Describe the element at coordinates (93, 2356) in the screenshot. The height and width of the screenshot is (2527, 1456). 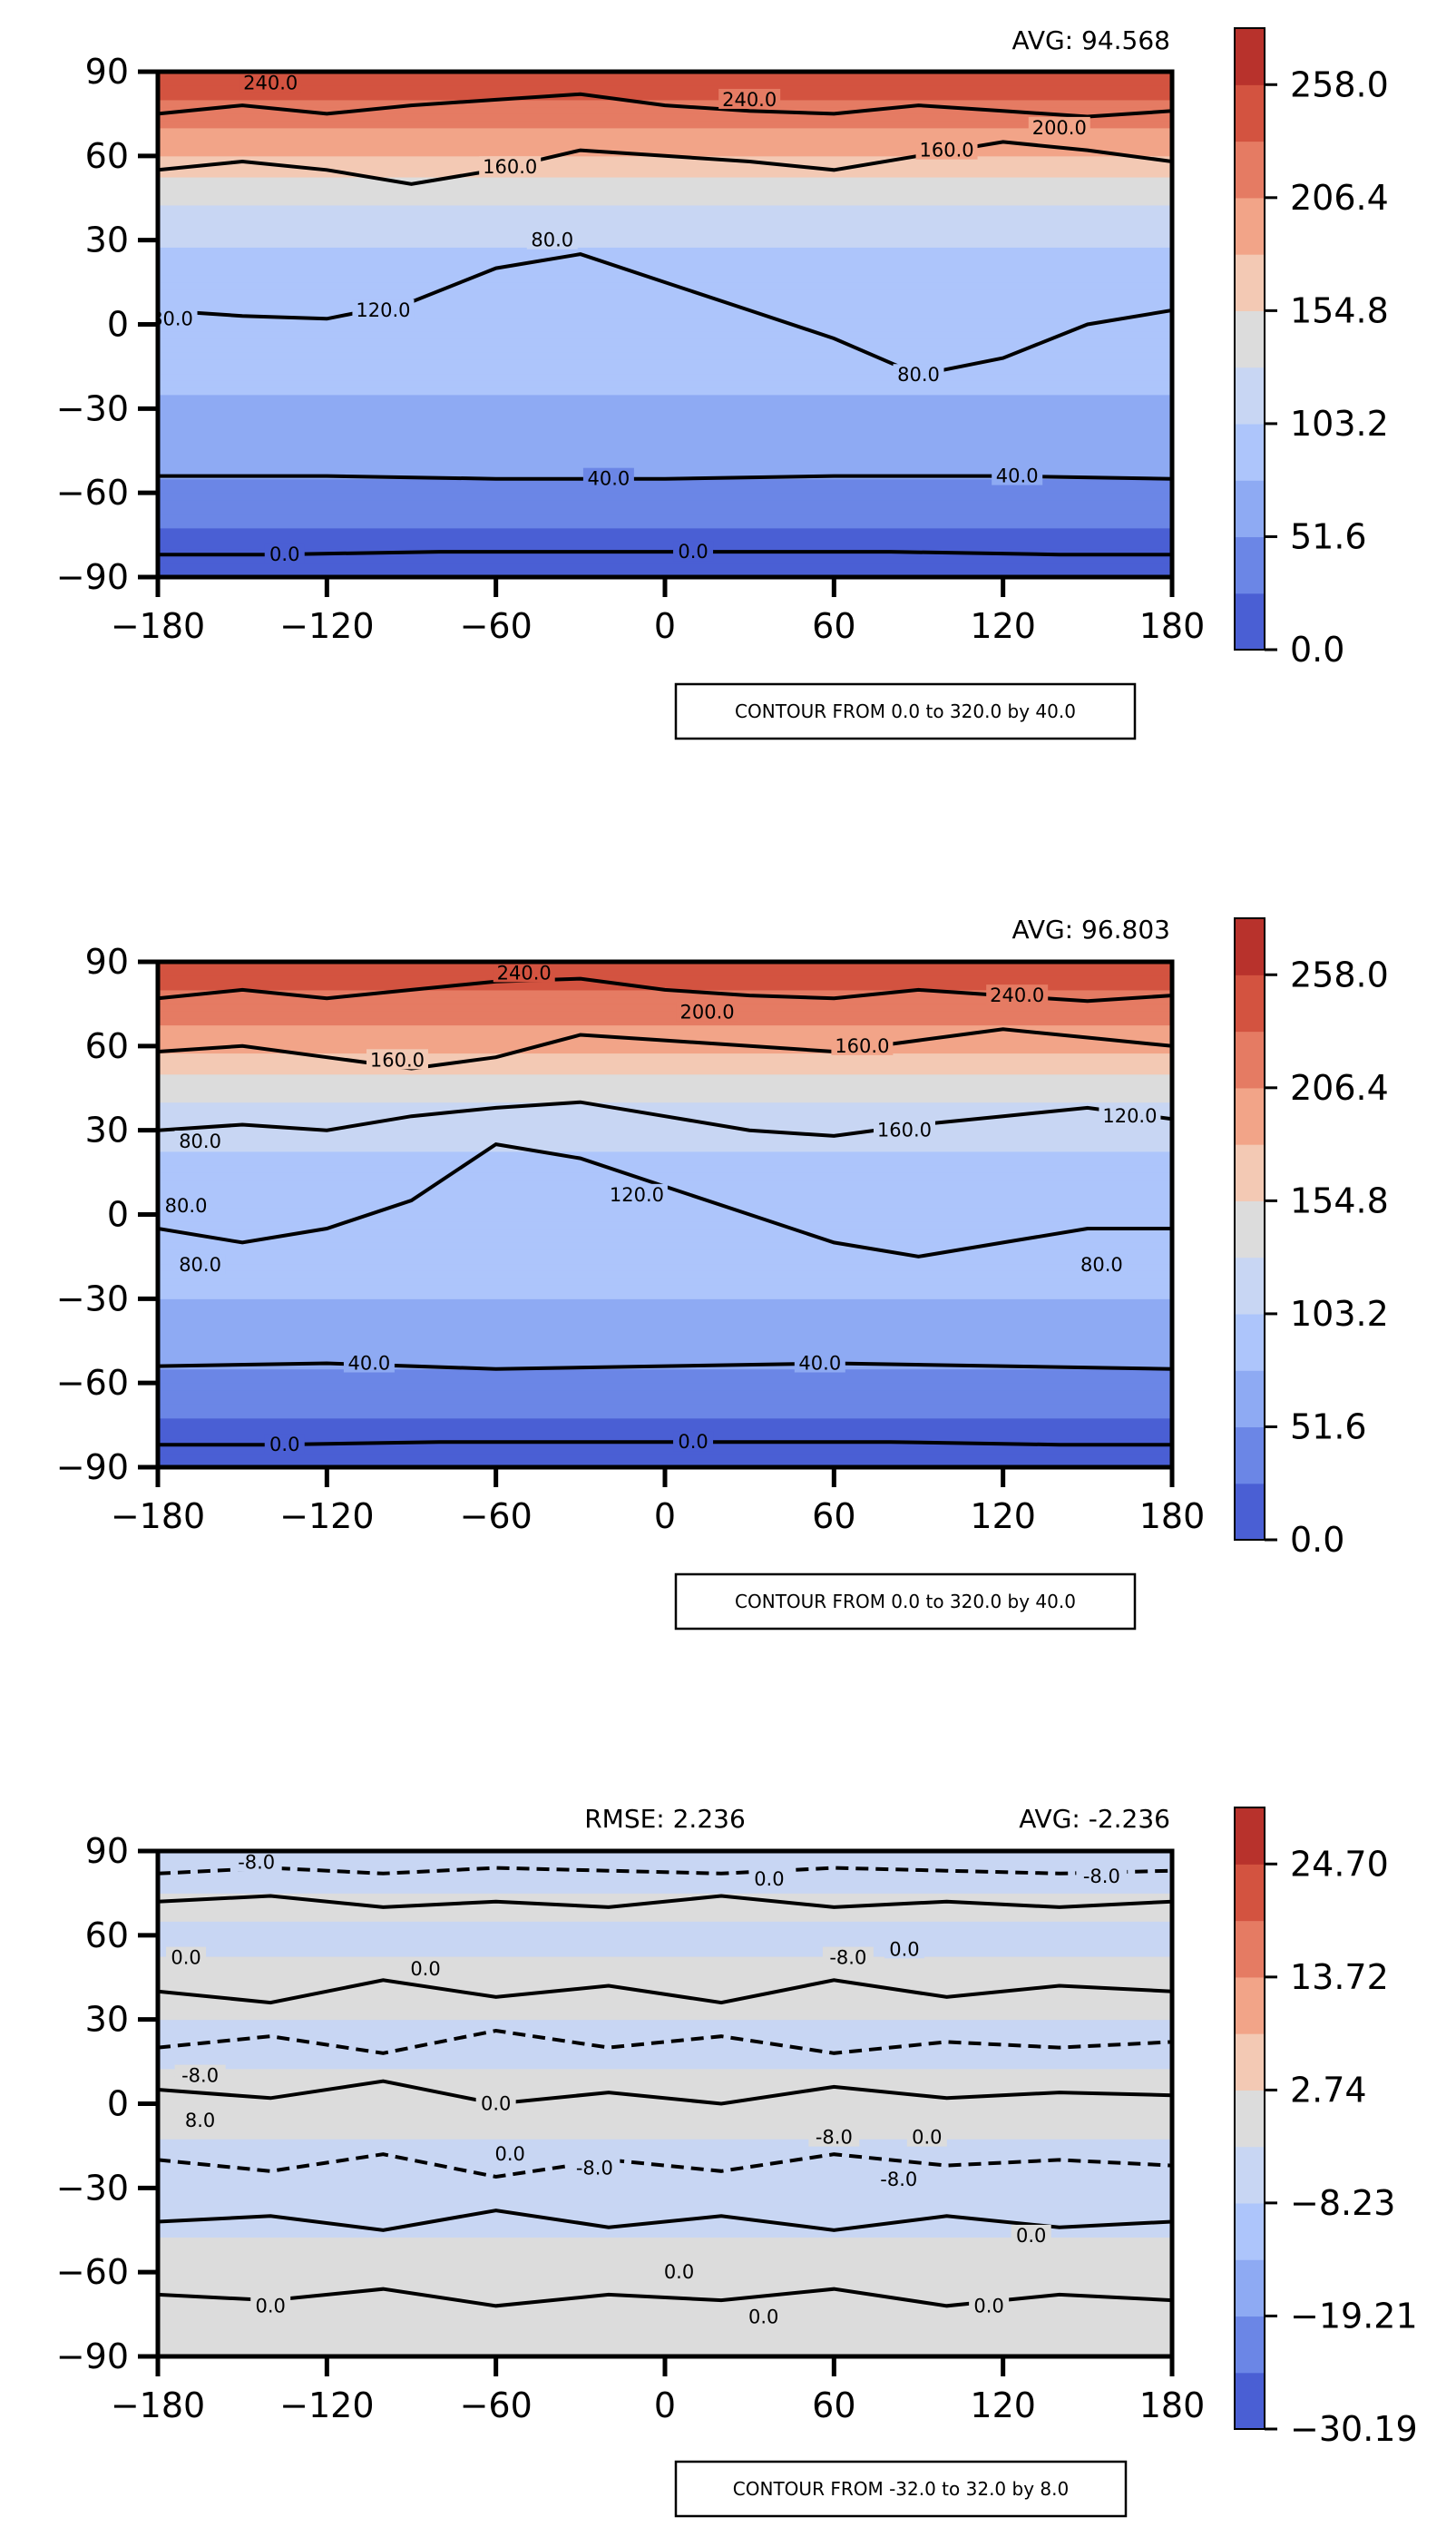
I see `y-tick-label: −90` at that location.